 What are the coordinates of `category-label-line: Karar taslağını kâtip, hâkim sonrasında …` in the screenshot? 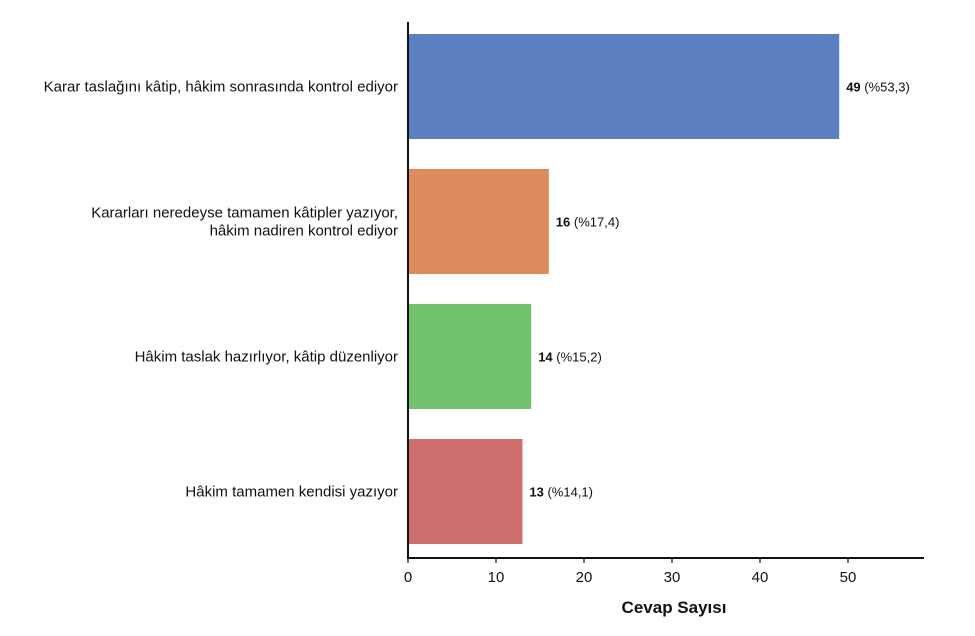 It's located at (221, 87).